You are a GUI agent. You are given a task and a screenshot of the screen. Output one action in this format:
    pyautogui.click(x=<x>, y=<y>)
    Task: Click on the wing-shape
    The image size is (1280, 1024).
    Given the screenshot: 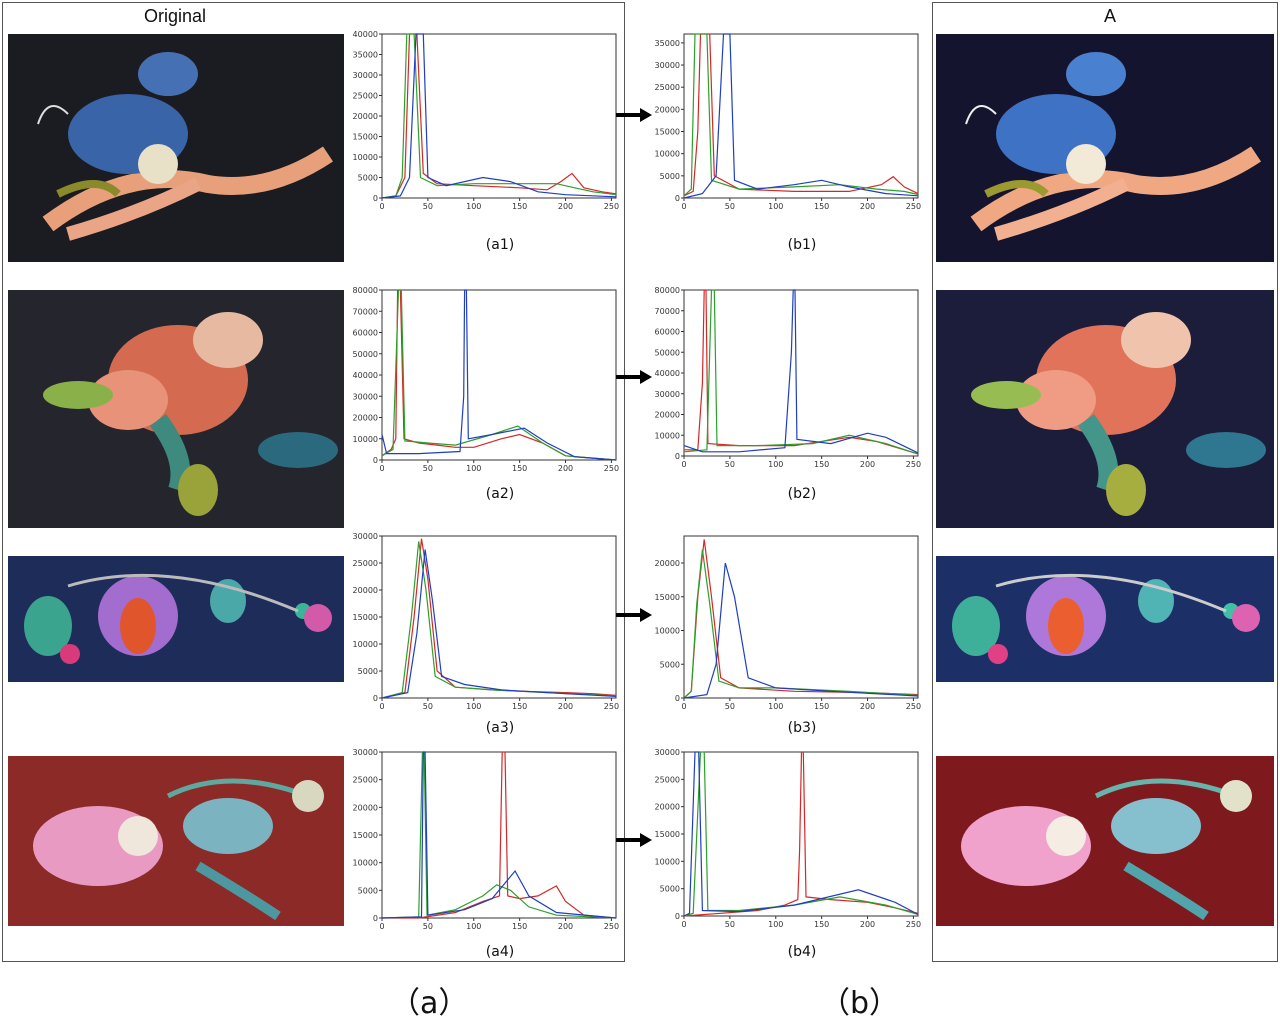 What is the action you would take?
    pyautogui.click(x=1115, y=189)
    